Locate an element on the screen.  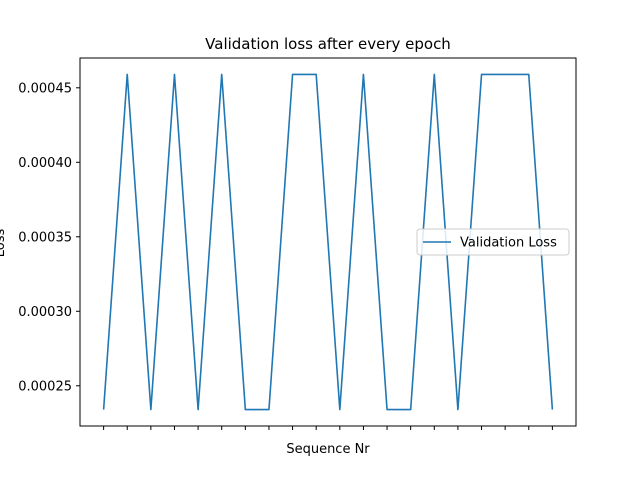
legend: Validation Loss is located at coordinates (493, 242).